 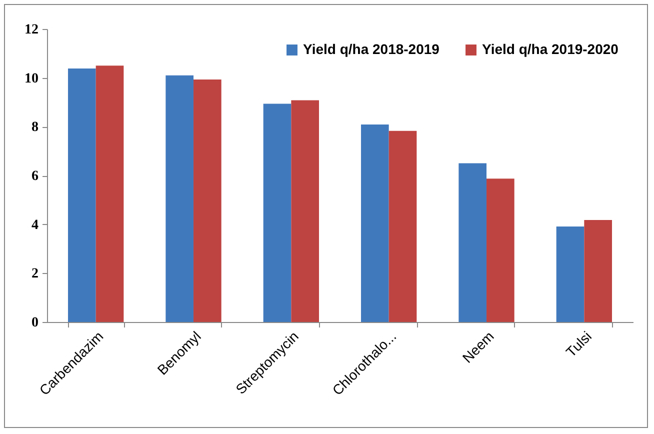 What do you see at coordinates (35, 176) in the screenshot?
I see `y-tick-label: 6` at bounding box center [35, 176].